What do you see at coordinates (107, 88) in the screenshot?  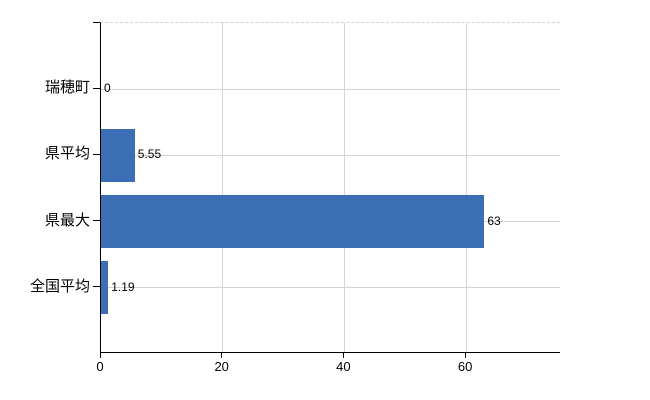 I see `bar-value-label: 0` at bounding box center [107, 88].